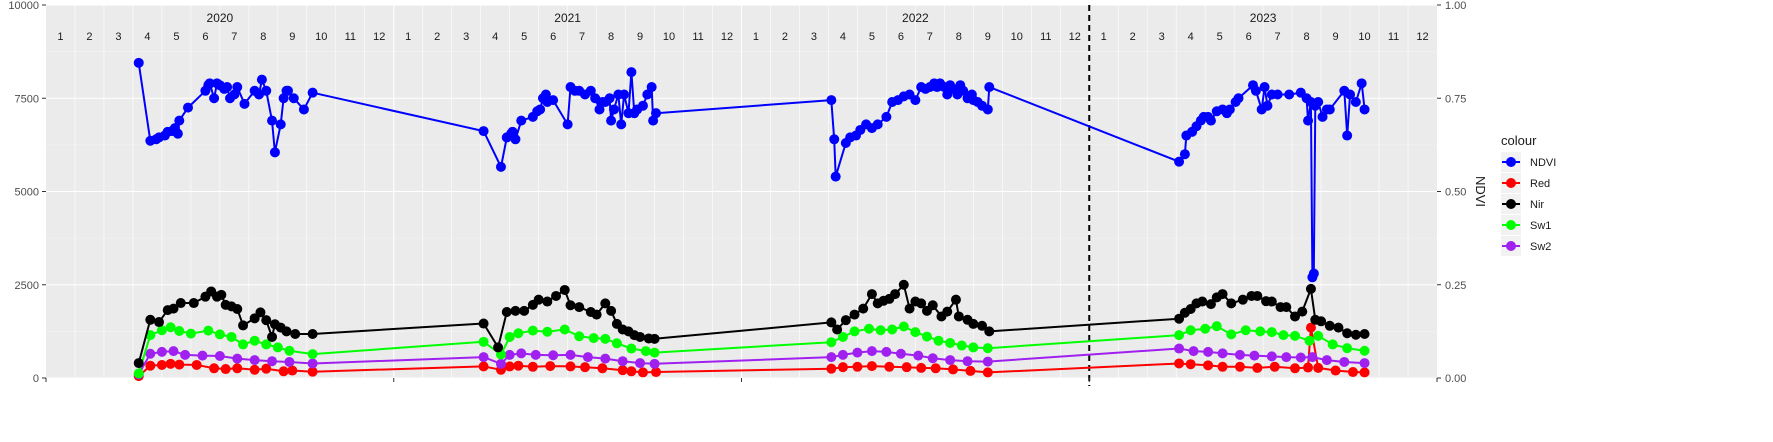  Describe the element at coordinates (872, 37) in the screenshot. I see `month-label: 5` at that location.